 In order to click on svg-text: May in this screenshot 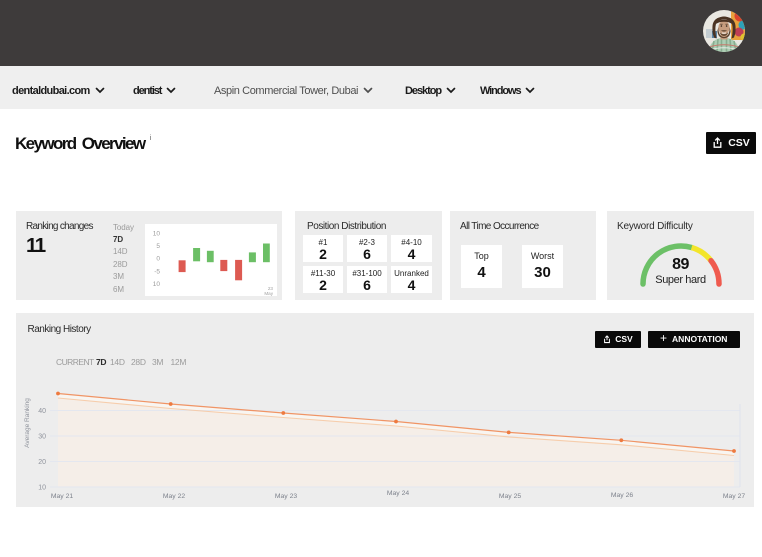, I will do `click(268, 293)`.